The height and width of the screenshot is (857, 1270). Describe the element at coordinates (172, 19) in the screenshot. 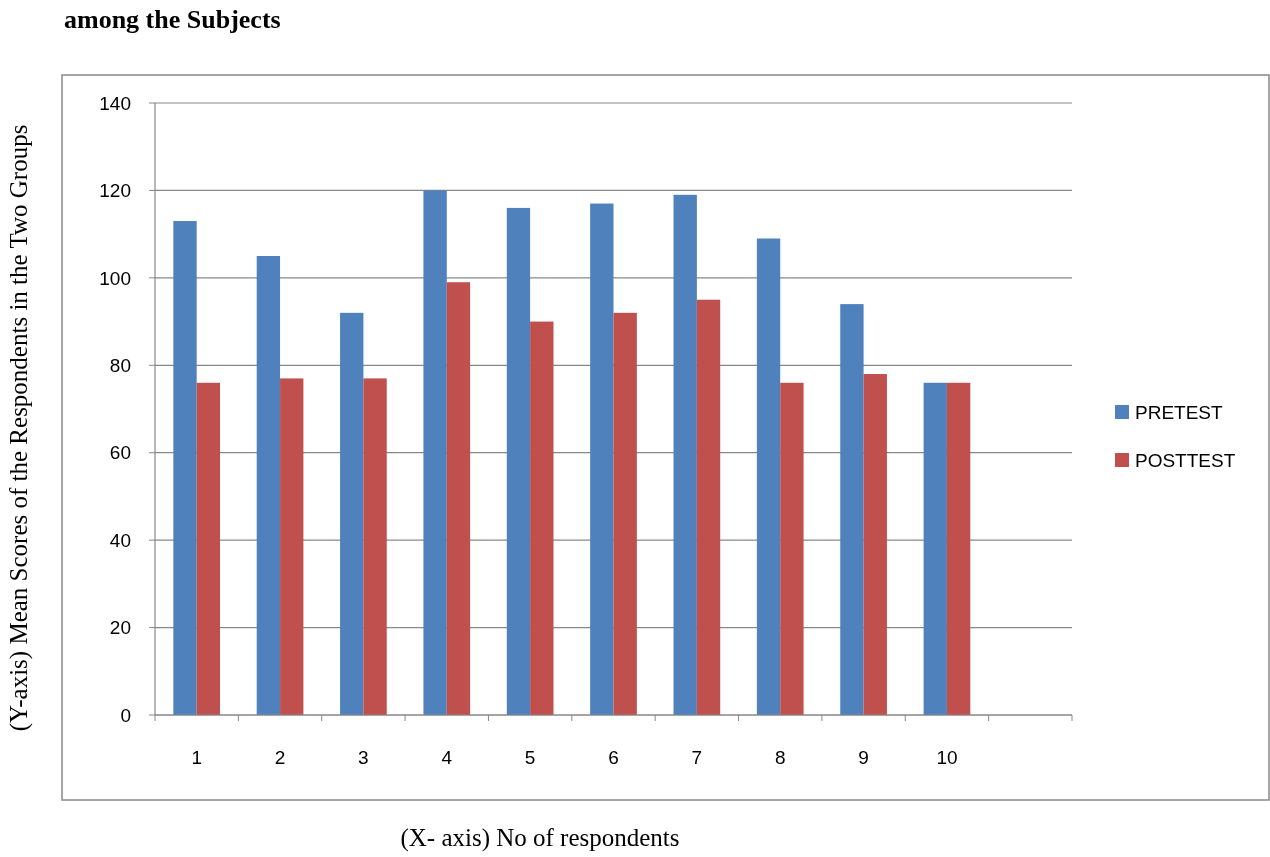

I see `chart-title: among the Subjects` at that location.